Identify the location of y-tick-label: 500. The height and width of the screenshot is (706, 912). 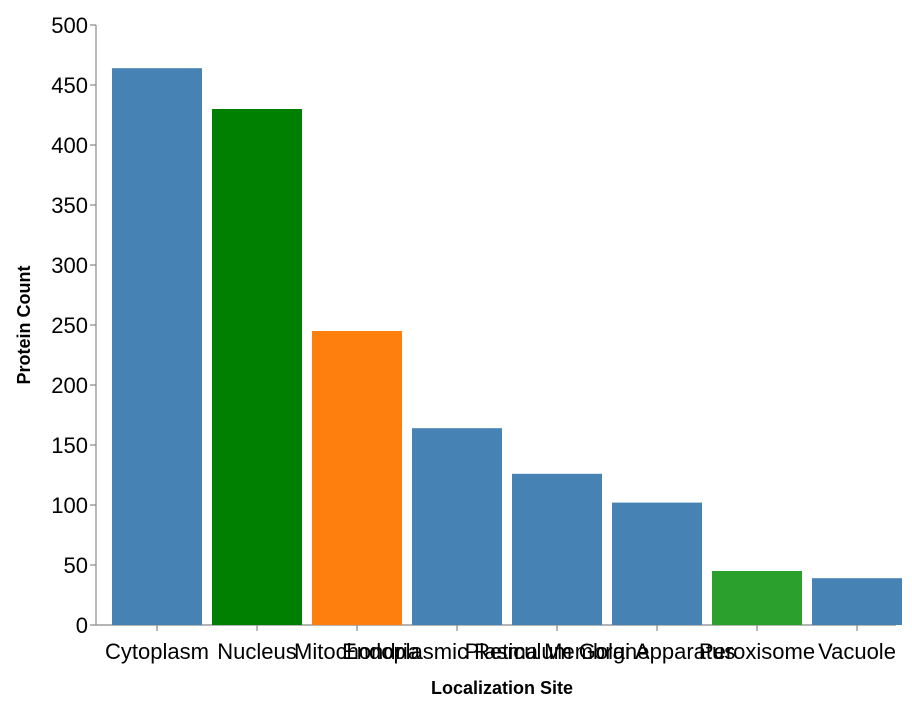
(69, 25).